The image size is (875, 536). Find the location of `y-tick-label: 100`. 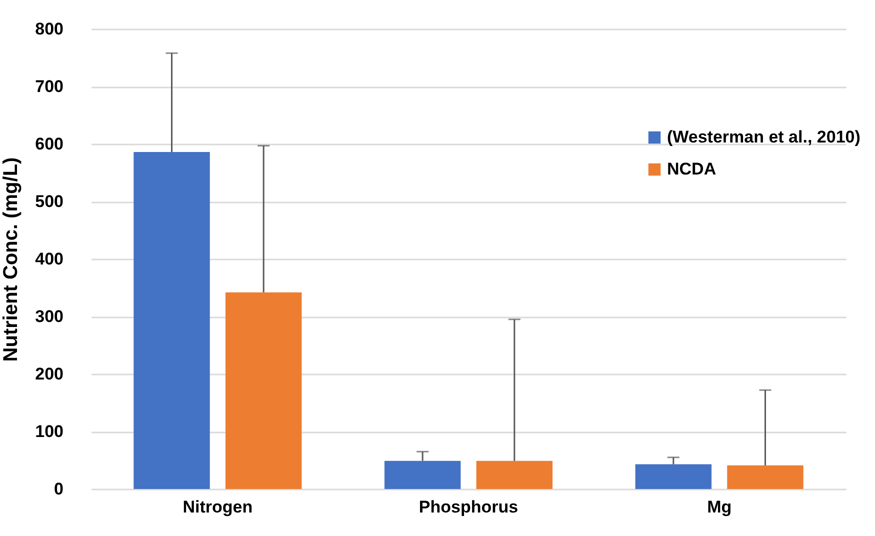

y-tick-label: 100 is located at coordinates (49, 431).